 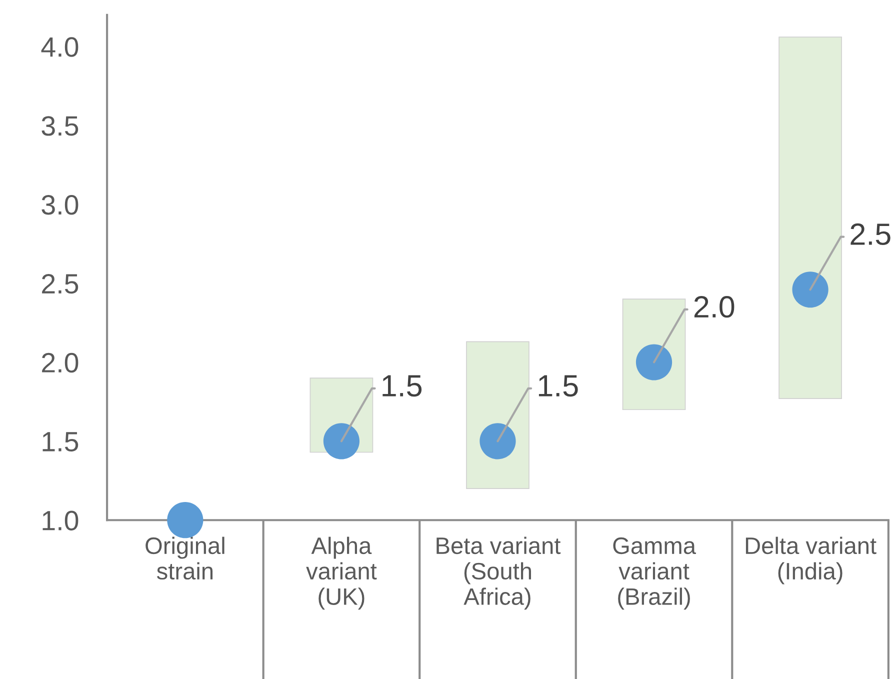 What do you see at coordinates (811, 560) in the screenshot?
I see `x-tick-label: Delta variant (India)` at bounding box center [811, 560].